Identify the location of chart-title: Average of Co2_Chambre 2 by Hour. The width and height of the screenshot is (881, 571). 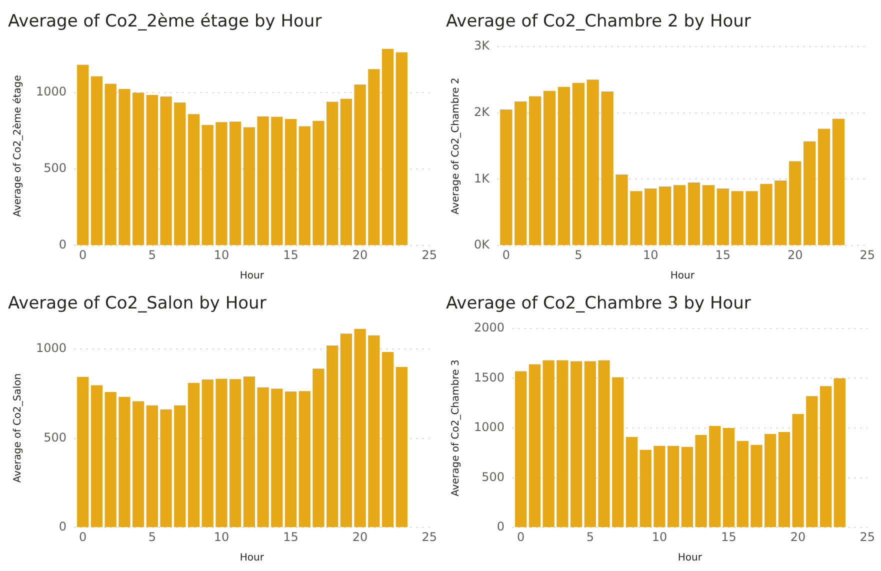
(598, 22).